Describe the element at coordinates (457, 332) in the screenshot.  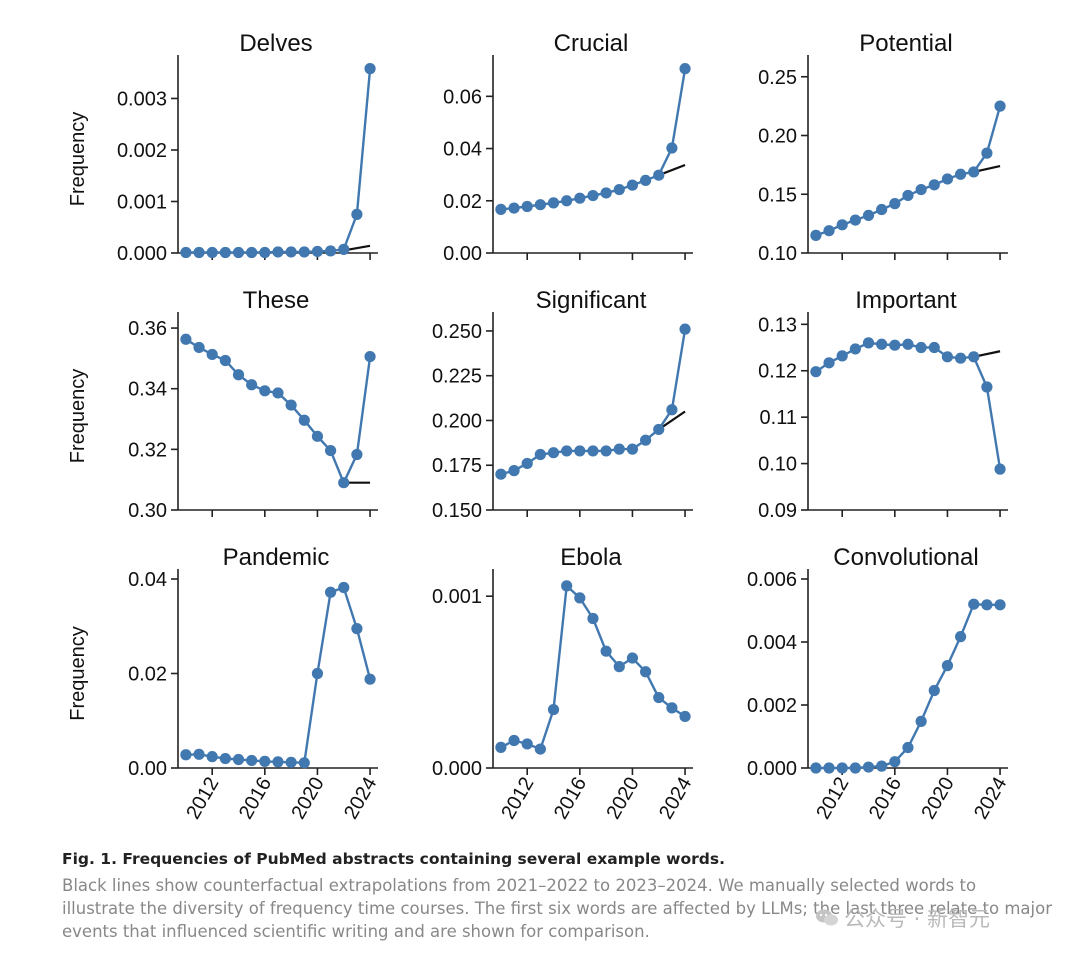
I see `y-tick-label: 0.250` at that location.